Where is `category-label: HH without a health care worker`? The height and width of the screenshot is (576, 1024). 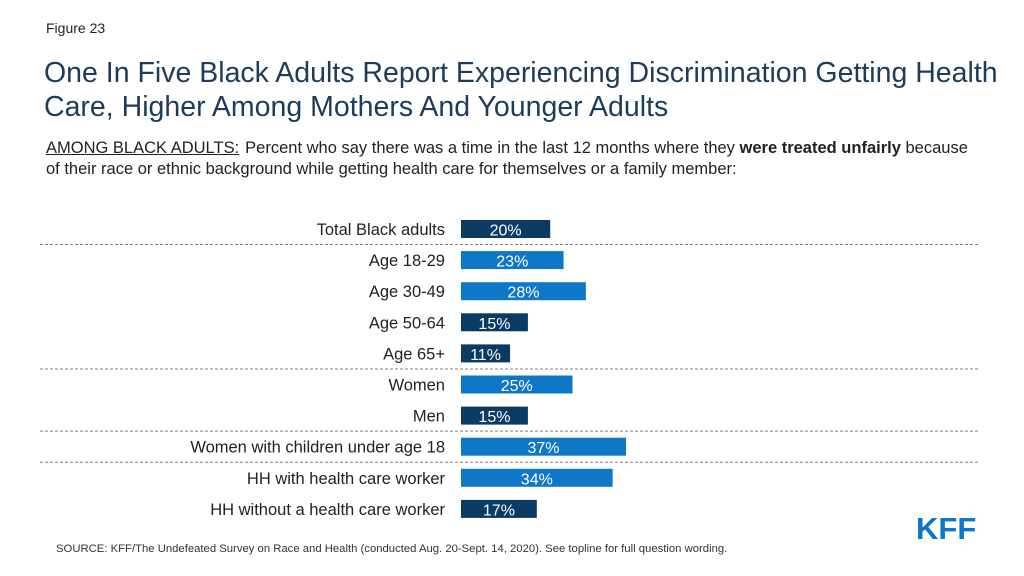 category-label: HH without a health care worker is located at coordinates (327, 510).